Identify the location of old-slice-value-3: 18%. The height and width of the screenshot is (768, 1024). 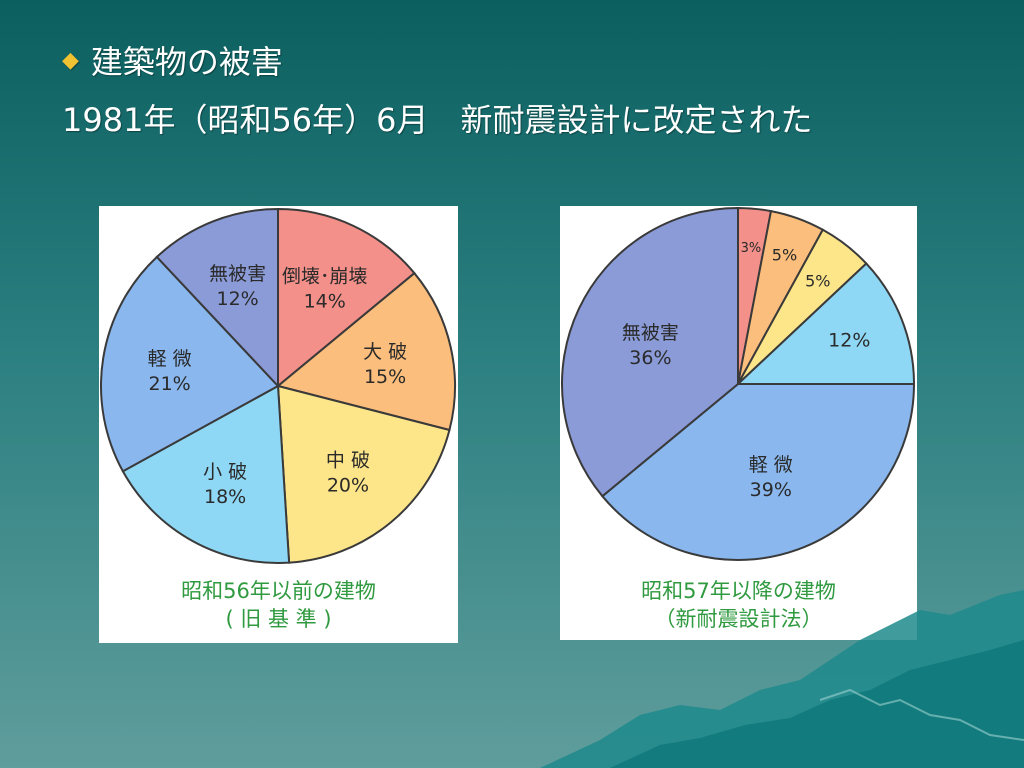
(225, 497).